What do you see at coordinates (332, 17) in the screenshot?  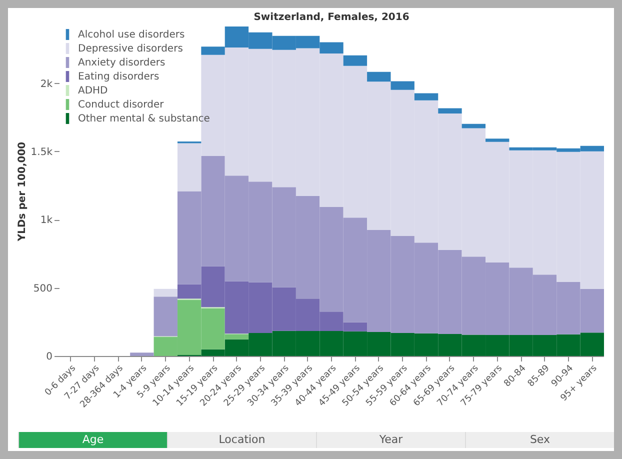 I see `chart-title: Switzerland, Females, 2016` at bounding box center [332, 17].